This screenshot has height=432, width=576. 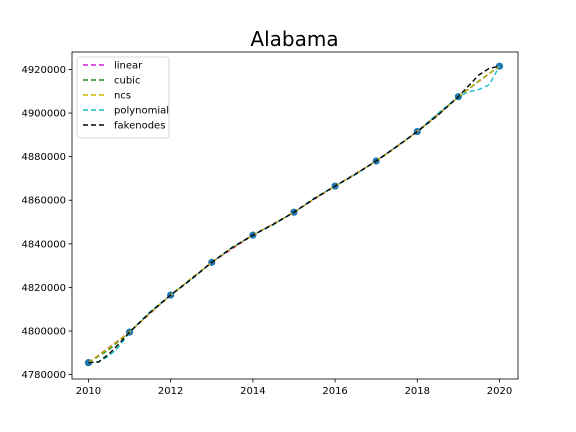 What do you see at coordinates (417, 391) in the screenshot?
I see `x-tick-label: 2018` at bounding box center [417, 391].